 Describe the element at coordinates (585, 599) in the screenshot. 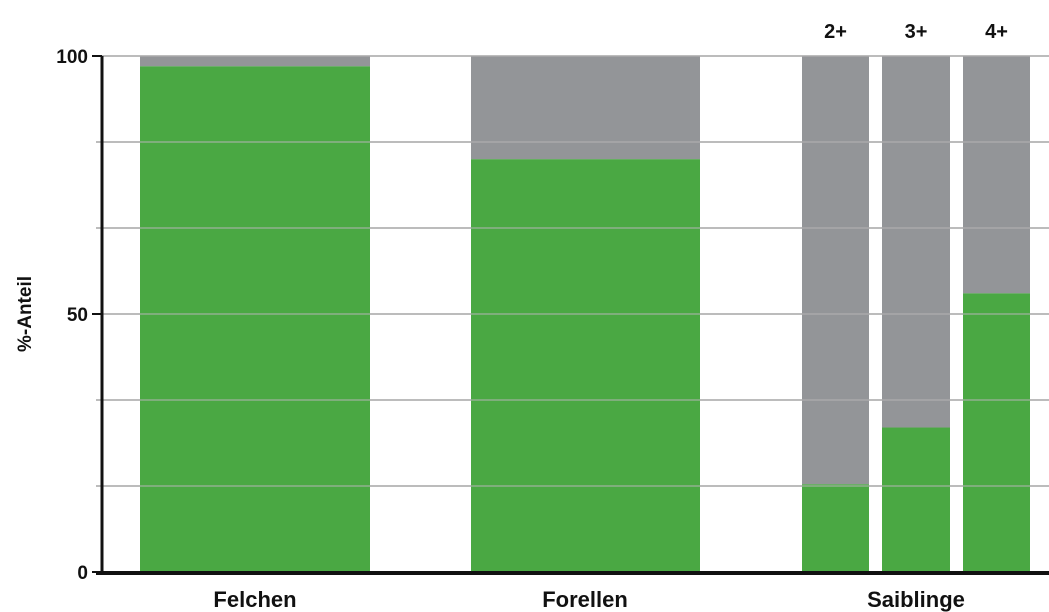

I see `category-label: Forellen` at that location.